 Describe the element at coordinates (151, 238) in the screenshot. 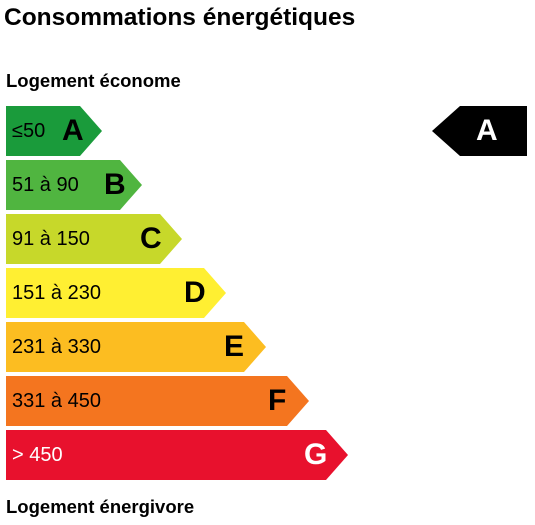

I see `energy-class-letter: C` at that location.